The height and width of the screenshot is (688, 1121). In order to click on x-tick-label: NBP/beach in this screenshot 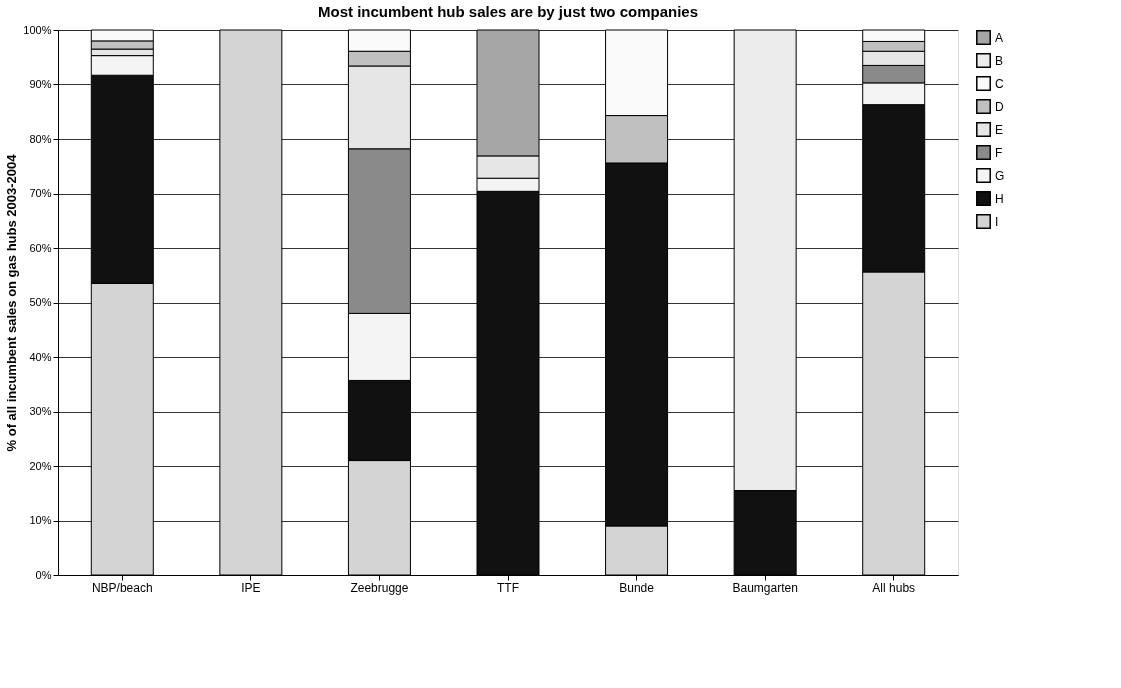, I will do `click(122, 587)`.